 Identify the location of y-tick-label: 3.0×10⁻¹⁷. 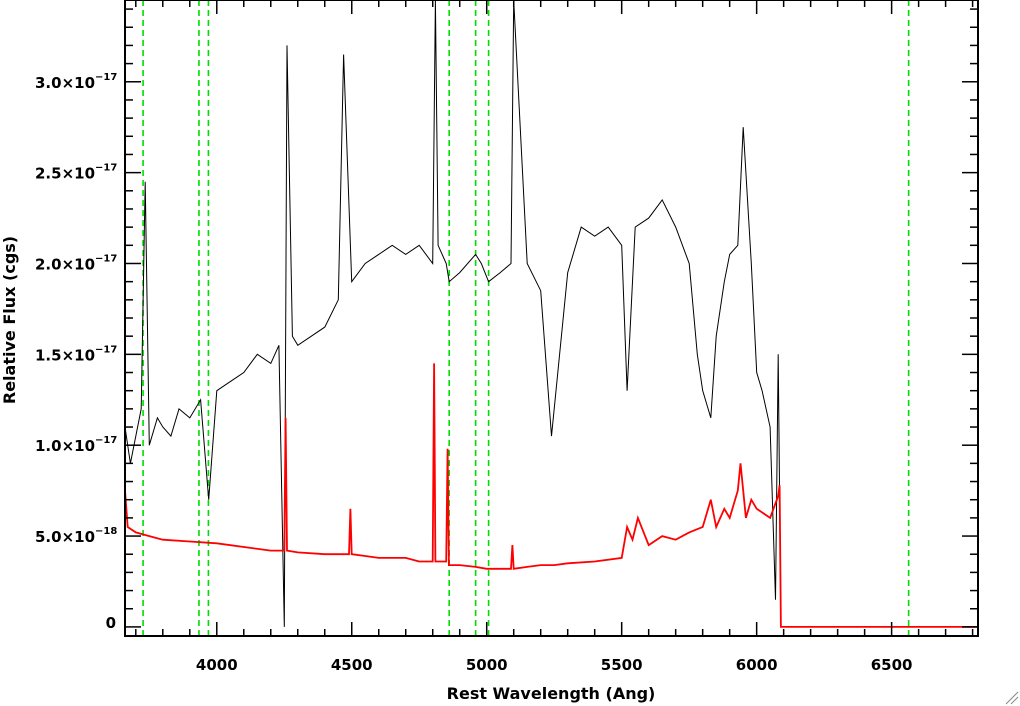
(76, 82).